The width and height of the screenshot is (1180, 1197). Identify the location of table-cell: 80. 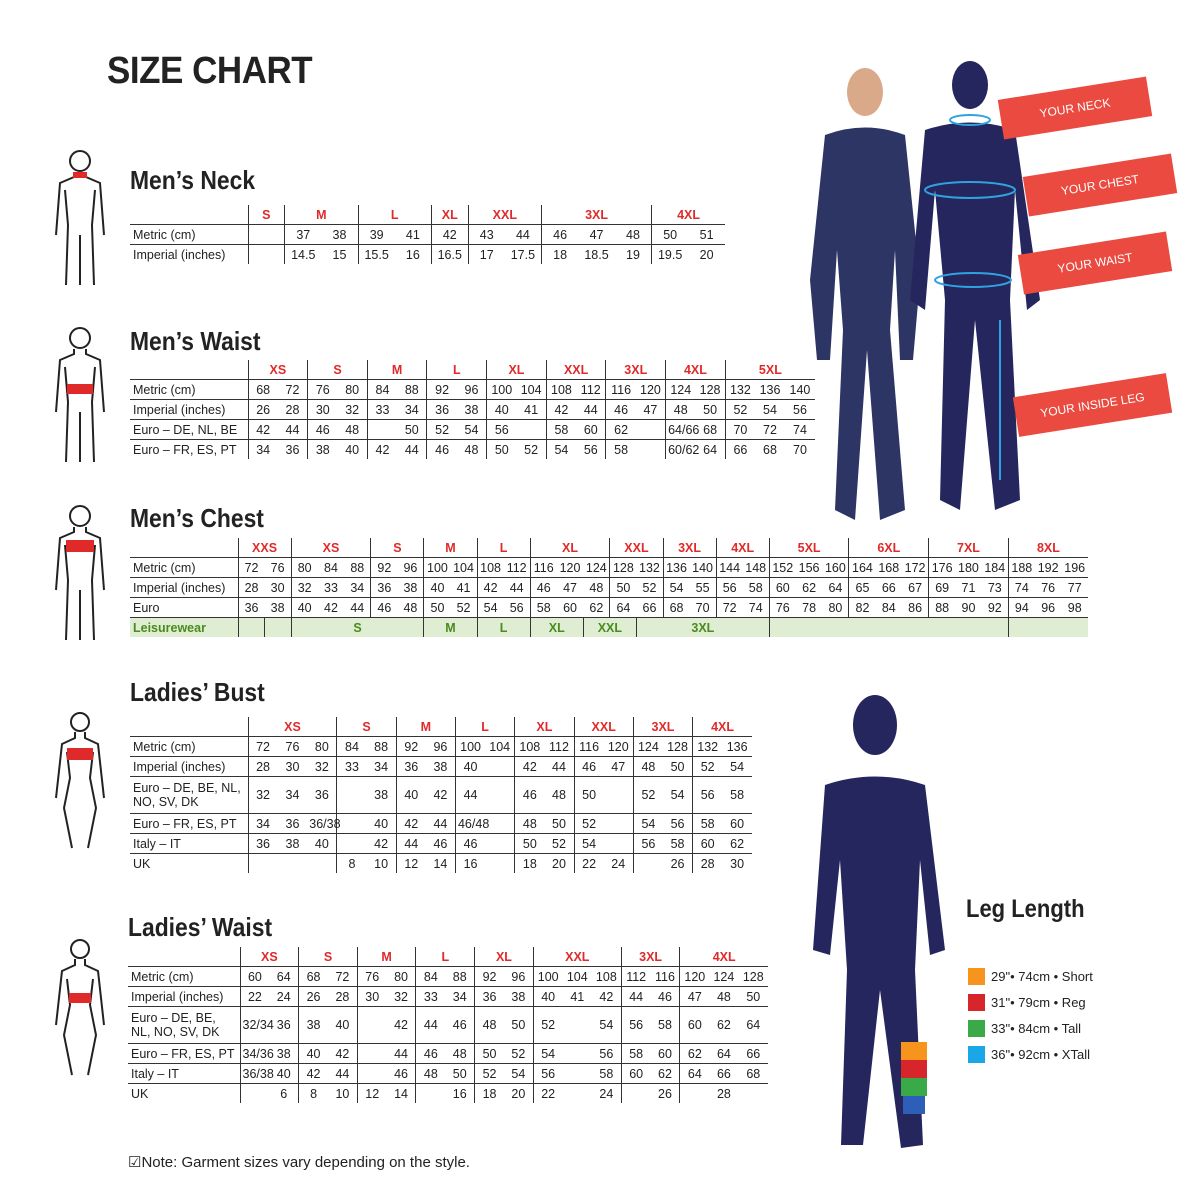
(401, 976).